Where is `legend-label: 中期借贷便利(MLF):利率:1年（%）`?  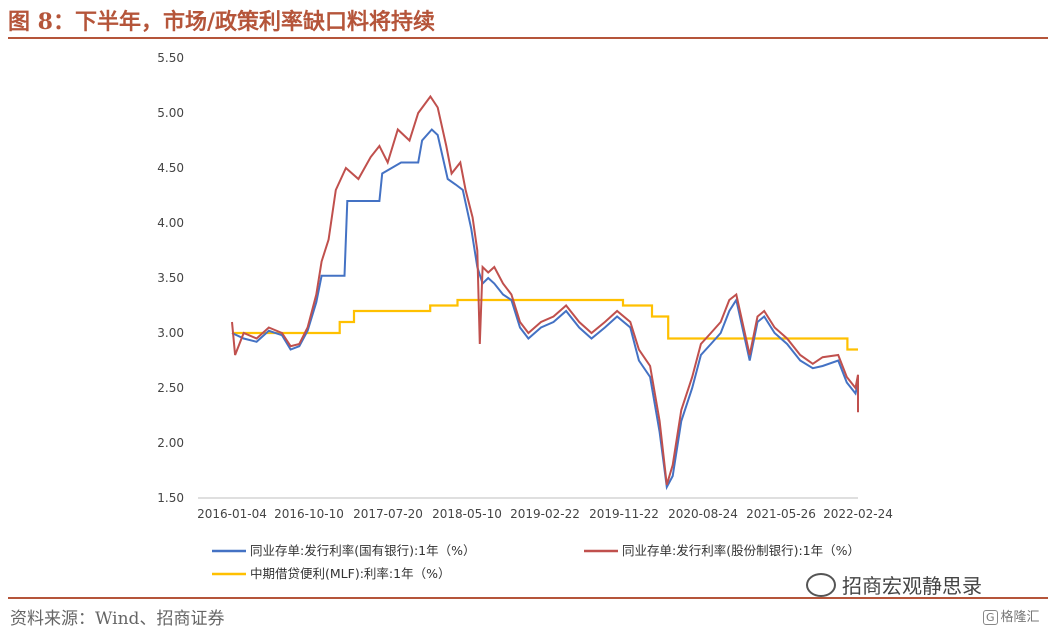 legend-label: 中期借贷便利(MLF):利率:1年（%） is located at coordinates (350, 573).